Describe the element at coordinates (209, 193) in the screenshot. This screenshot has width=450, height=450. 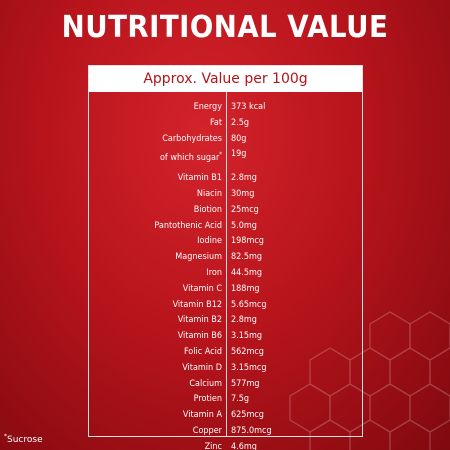
I see `nutrient-name: Niacin` at that location.